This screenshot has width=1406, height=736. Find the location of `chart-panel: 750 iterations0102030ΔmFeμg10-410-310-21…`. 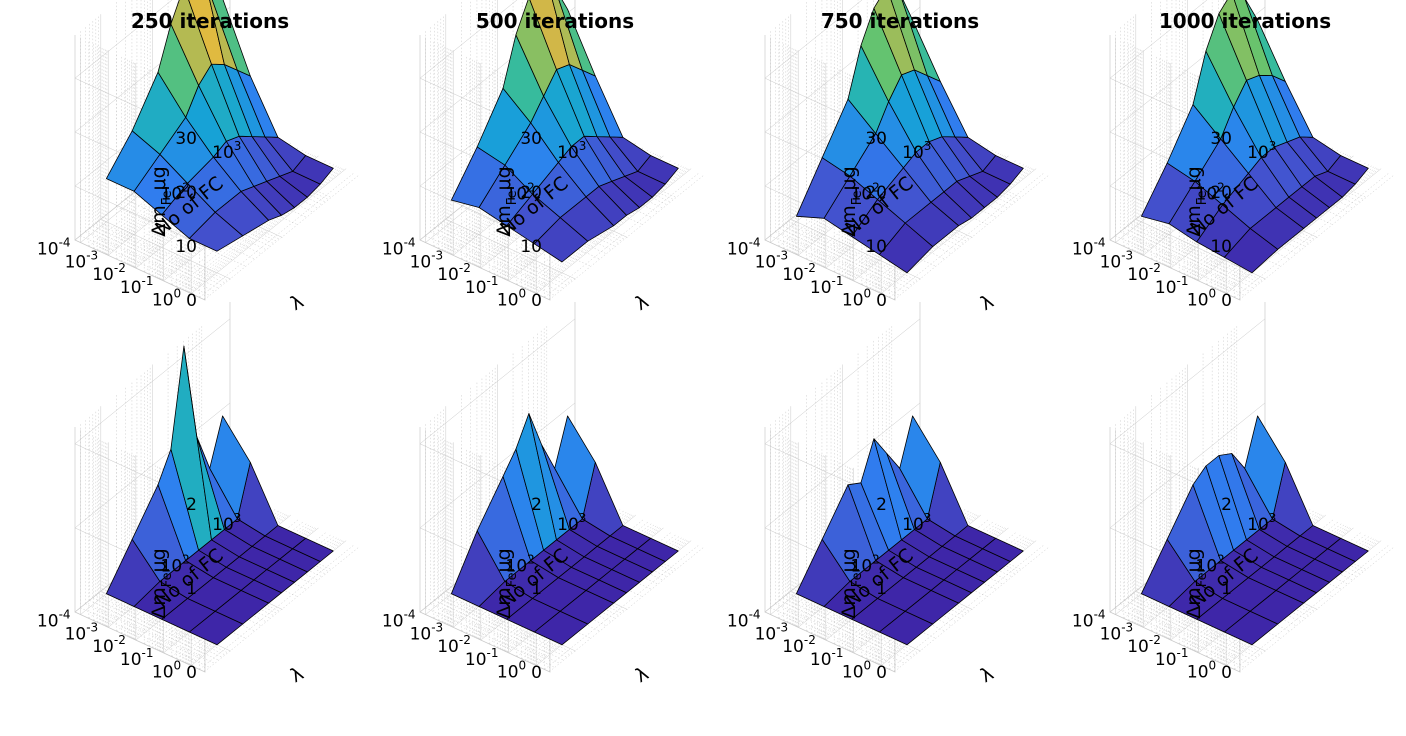

chart-panel: 750 iterations0102030ΔmFeμg10-410-310-21… is located at coordinates (841, 157).